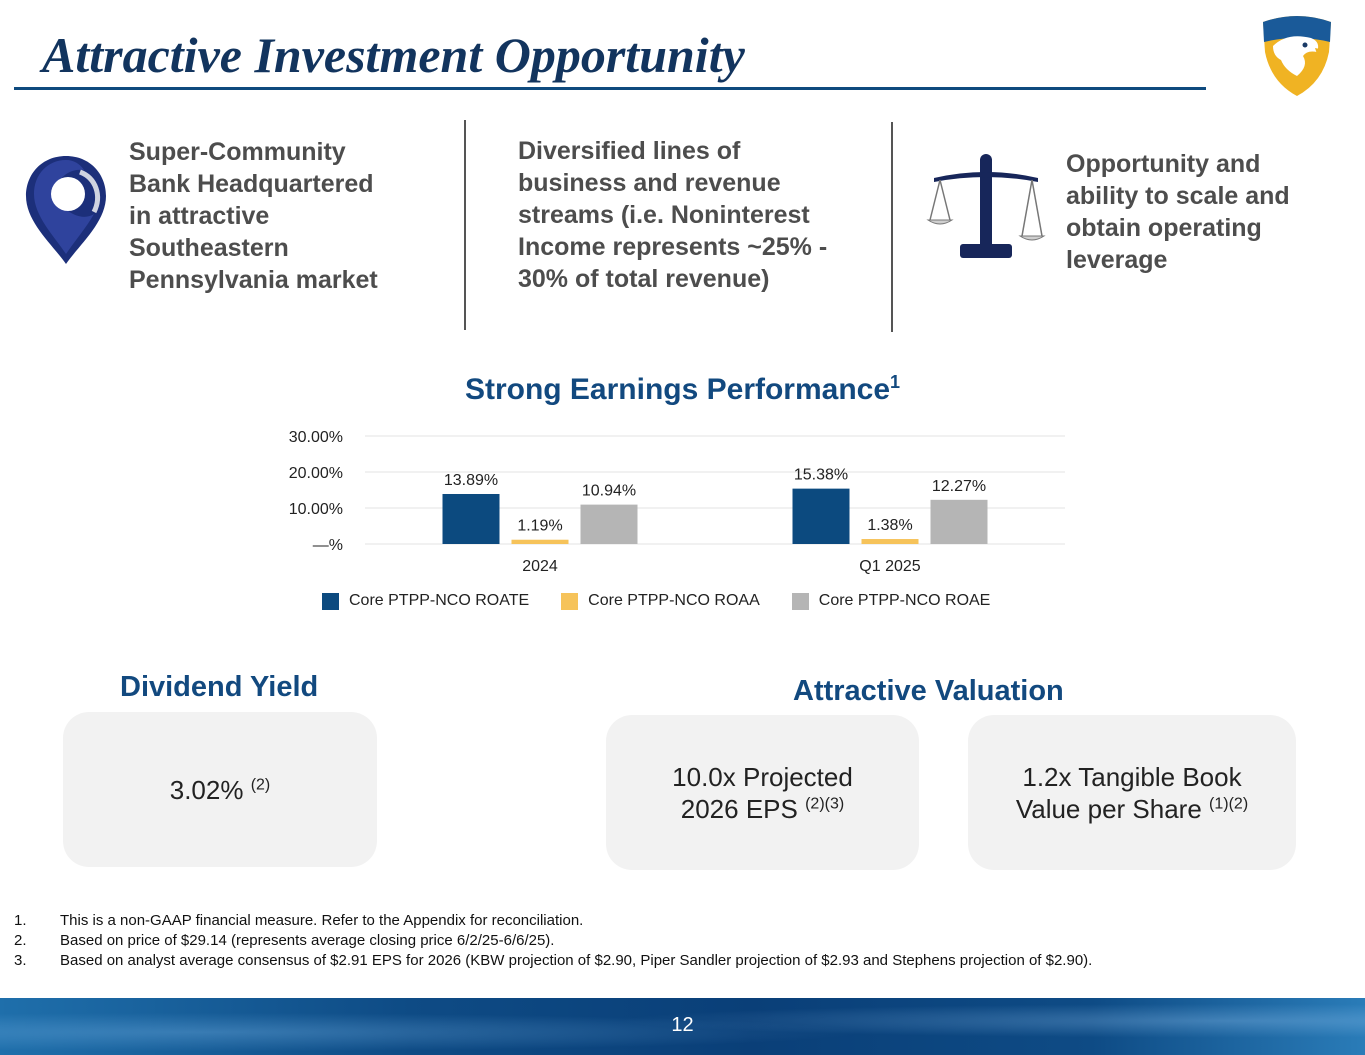 Image resolution: width=1365 pixels, height=1055 pixels. Describe the element at coordinates (889, 566) in the screenshot. I see `x-tick-label: Q1 2025` at that location.